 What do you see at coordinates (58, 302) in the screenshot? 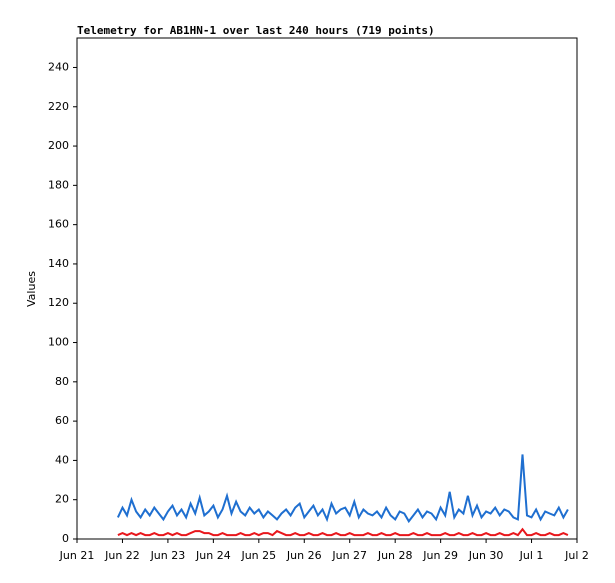
I see `y-tick-label: 120` at bounding box center [58, 302].